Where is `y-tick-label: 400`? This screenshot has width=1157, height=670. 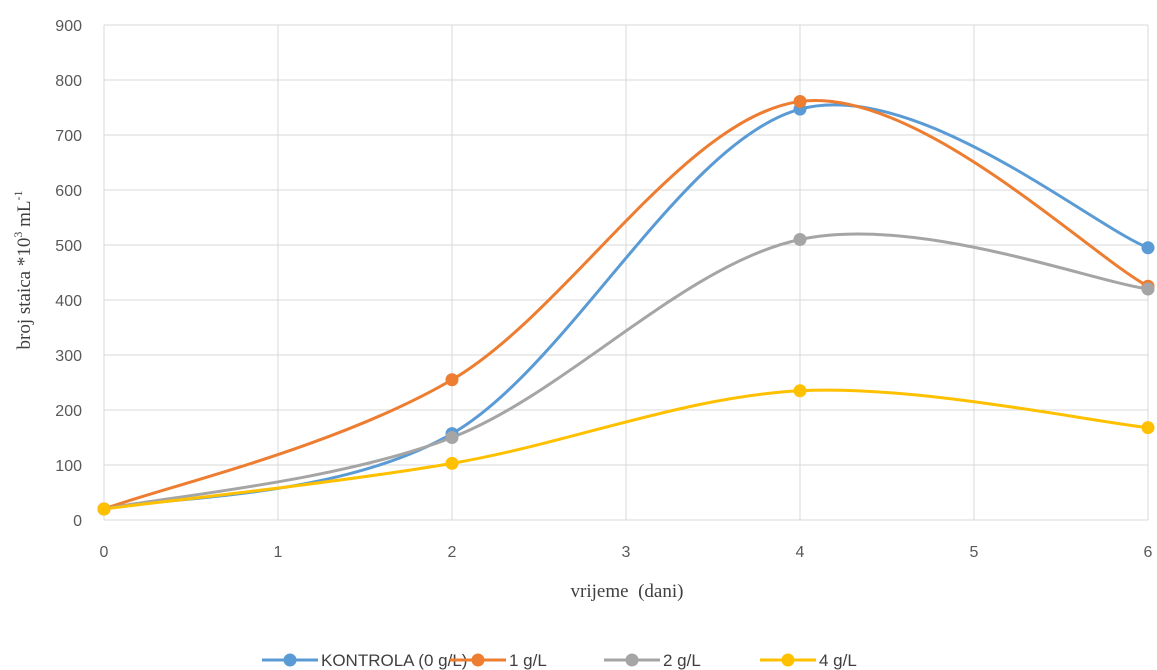 y-tick-label: 400 is located at coordinates (68, 301).